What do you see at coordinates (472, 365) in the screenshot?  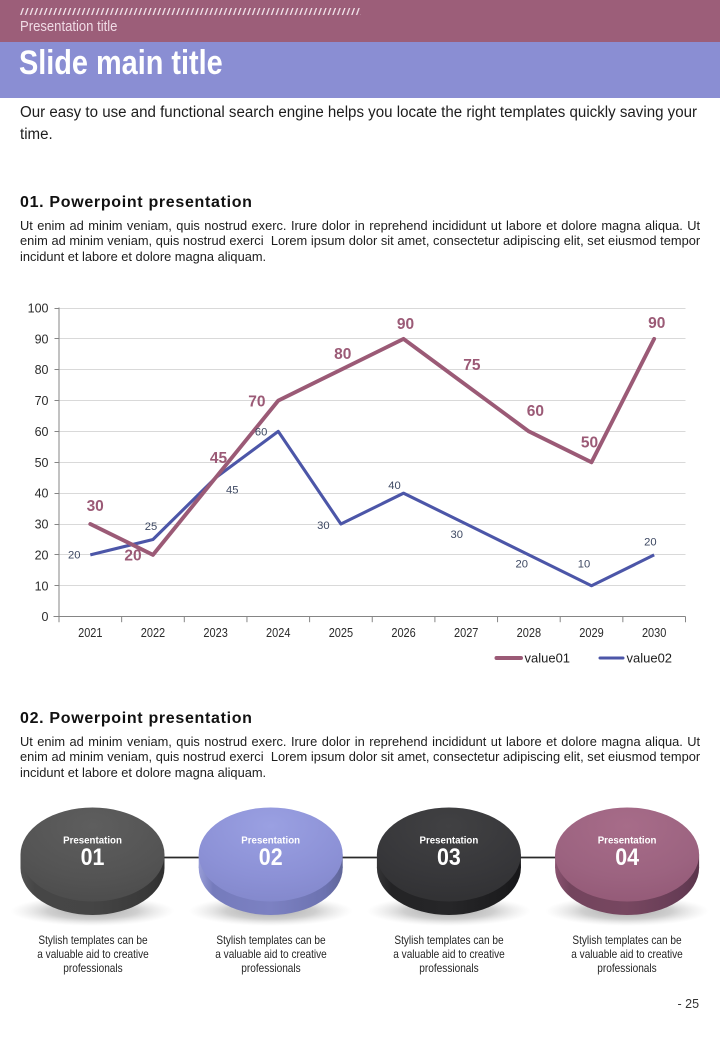 I see `svg-text: 75` at bounding box center [472, 365].